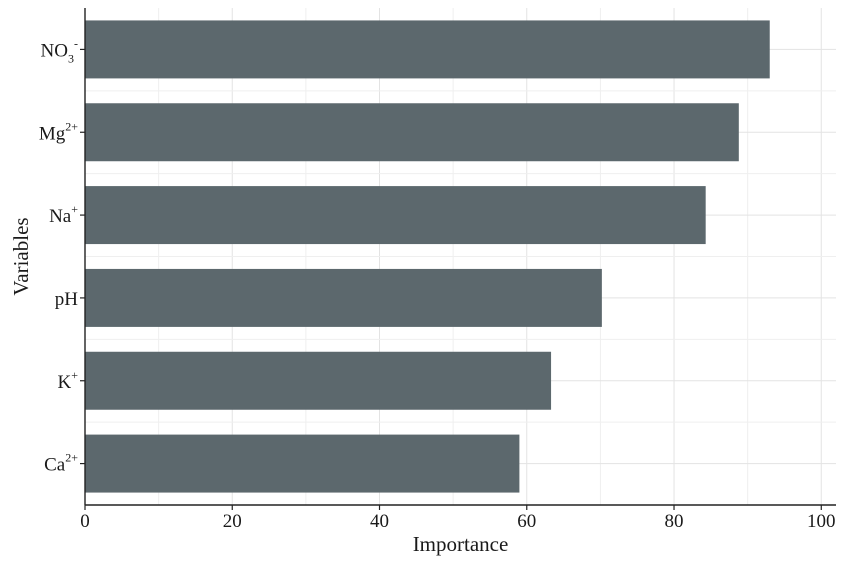  I want to click on x-tick-label: 40, so click(379, 521).